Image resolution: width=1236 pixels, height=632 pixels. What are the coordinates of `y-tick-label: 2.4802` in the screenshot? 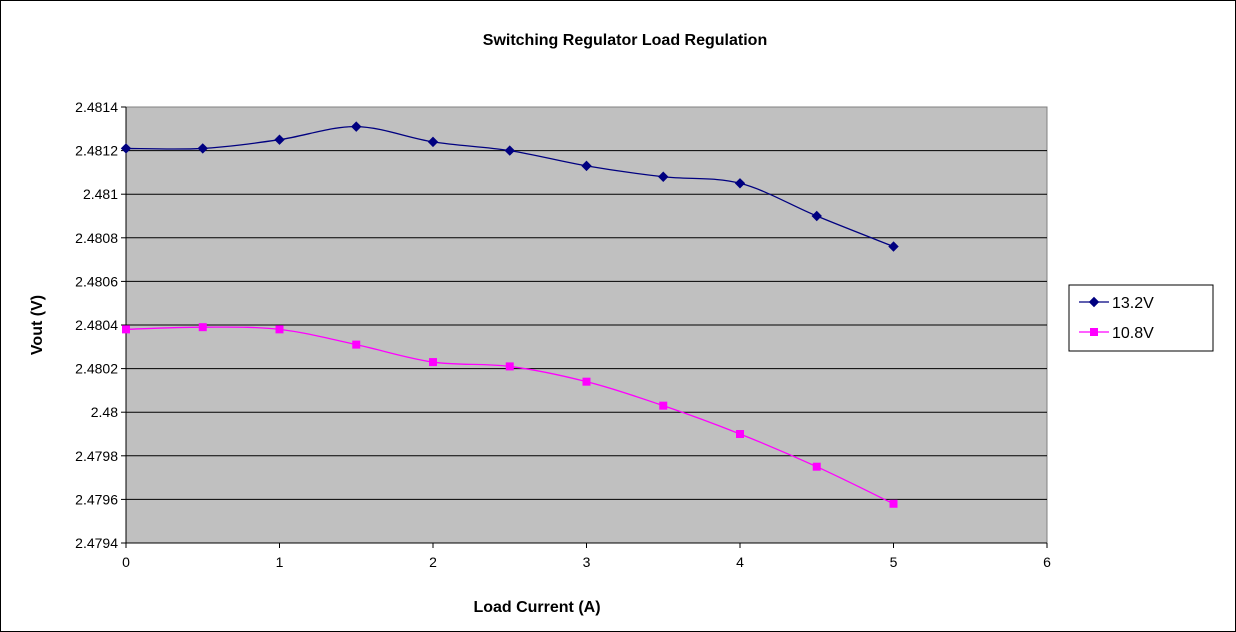 It's located at (96, 369).